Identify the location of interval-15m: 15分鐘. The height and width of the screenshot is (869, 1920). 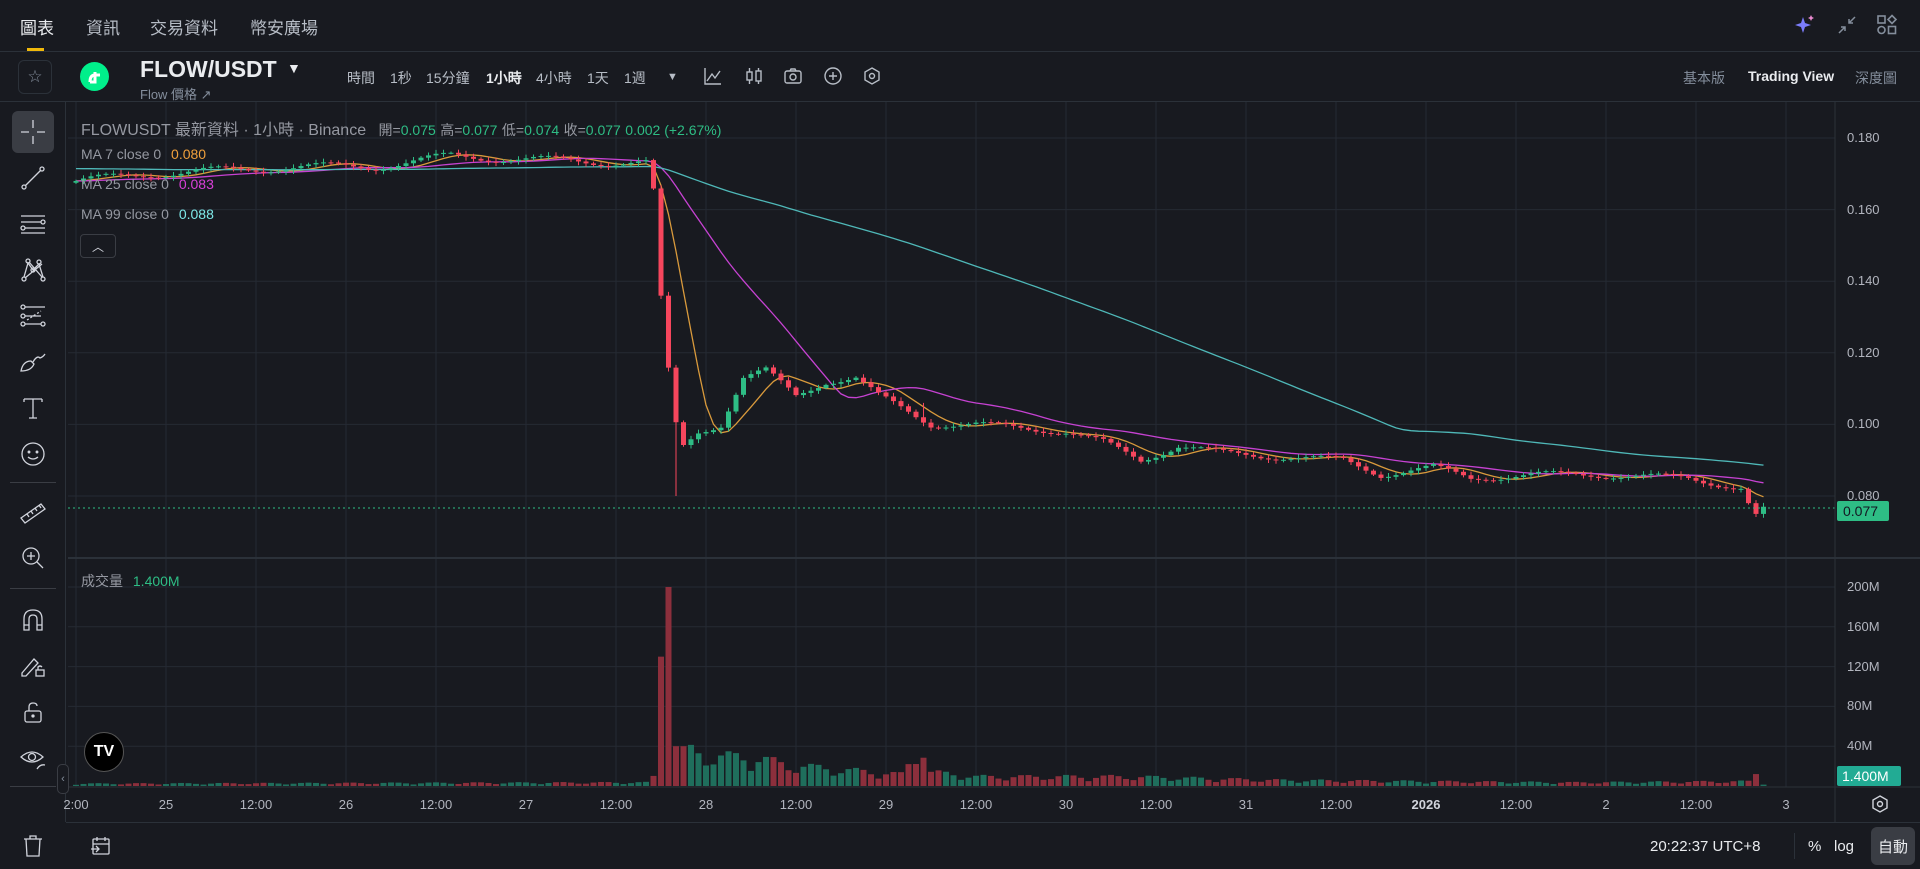
(448, 78).